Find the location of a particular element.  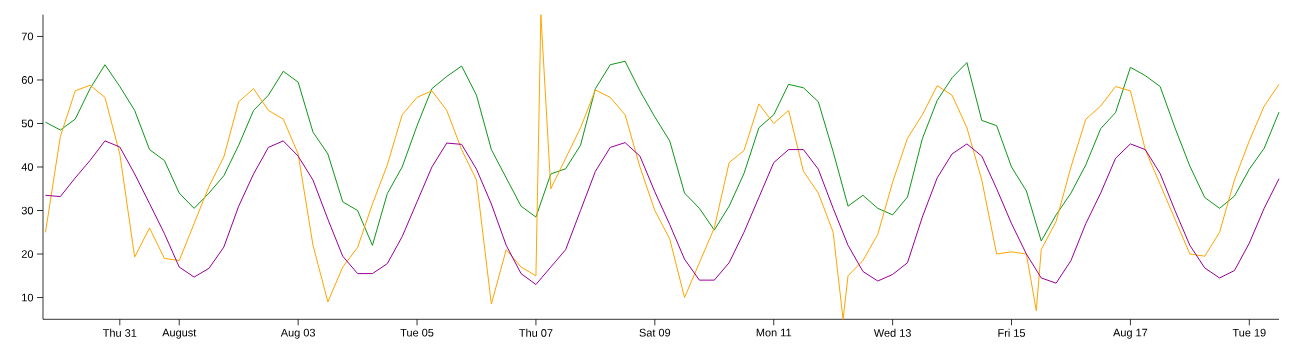

y-tick-label: 60 is located at coordinates (27, 80).